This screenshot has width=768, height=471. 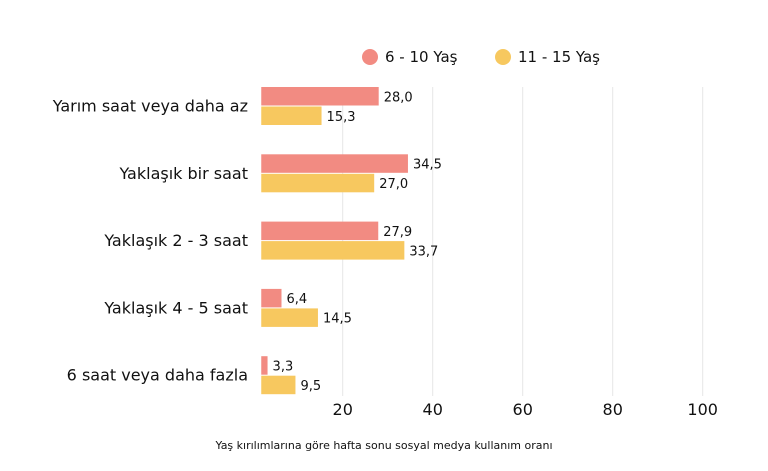 What do you see at coordinates (423, 251) in the screenshot?
I see `data-label: 33,7` at bounding box center [423, 251].